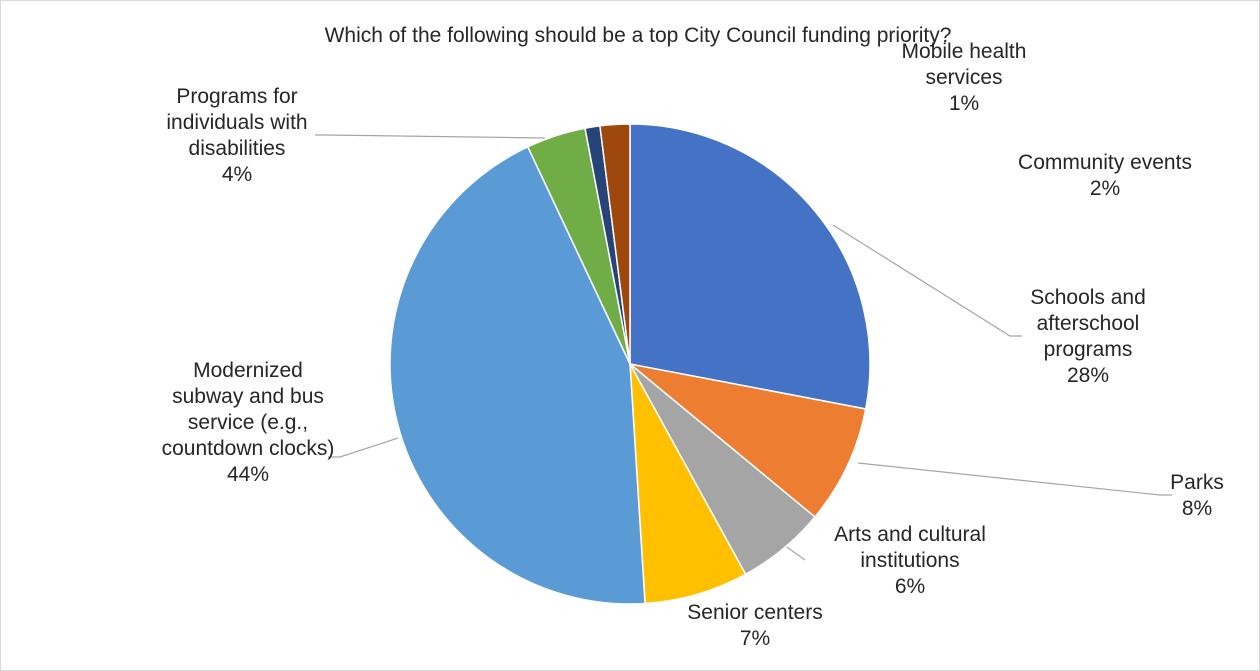 Image resolution: width=1260 pixels, height=671 pixels. What do you see at coordinates (1014, 479) in the screenshot?
I see `leader-line-parks` at bounding box center [1014, 479].